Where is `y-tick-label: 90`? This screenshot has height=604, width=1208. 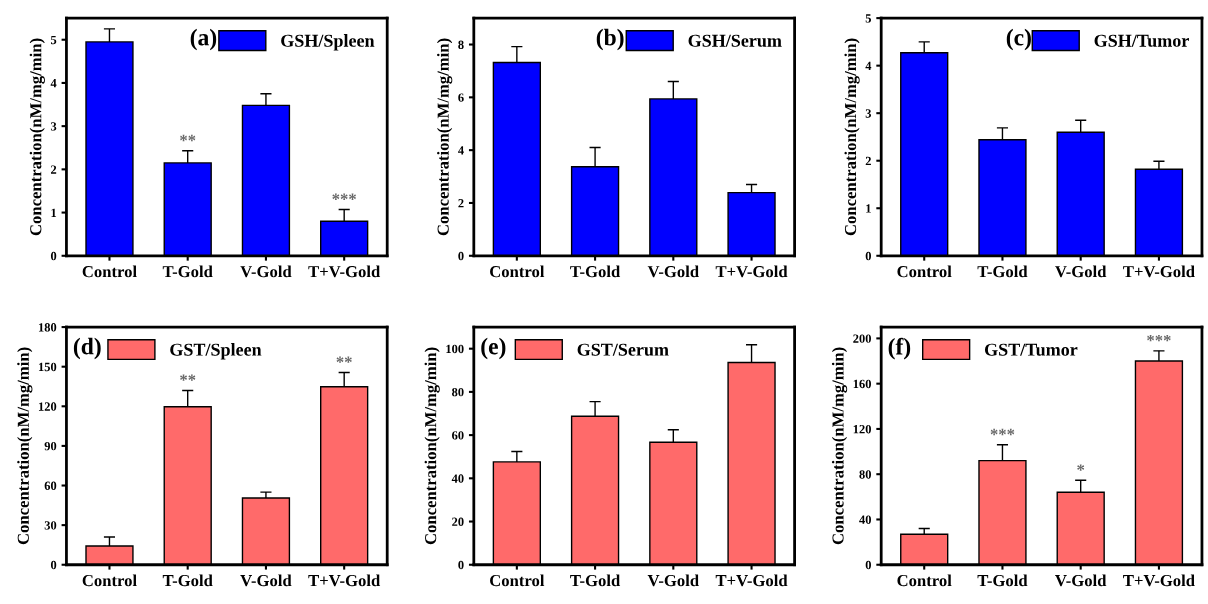
y-tick-label: 90 is located at coordinates (50, 446).